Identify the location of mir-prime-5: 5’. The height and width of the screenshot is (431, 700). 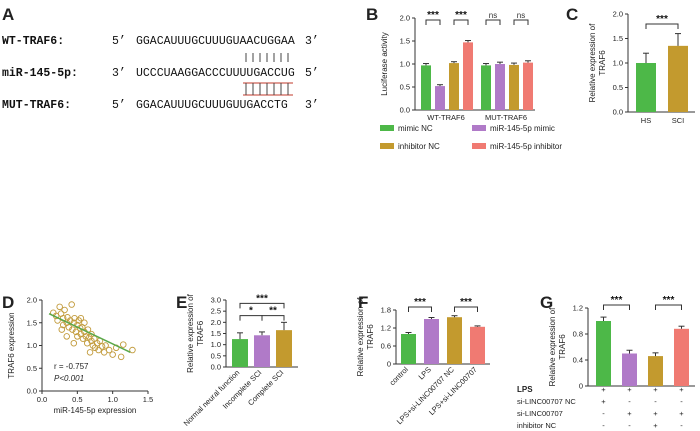
(312, 73).